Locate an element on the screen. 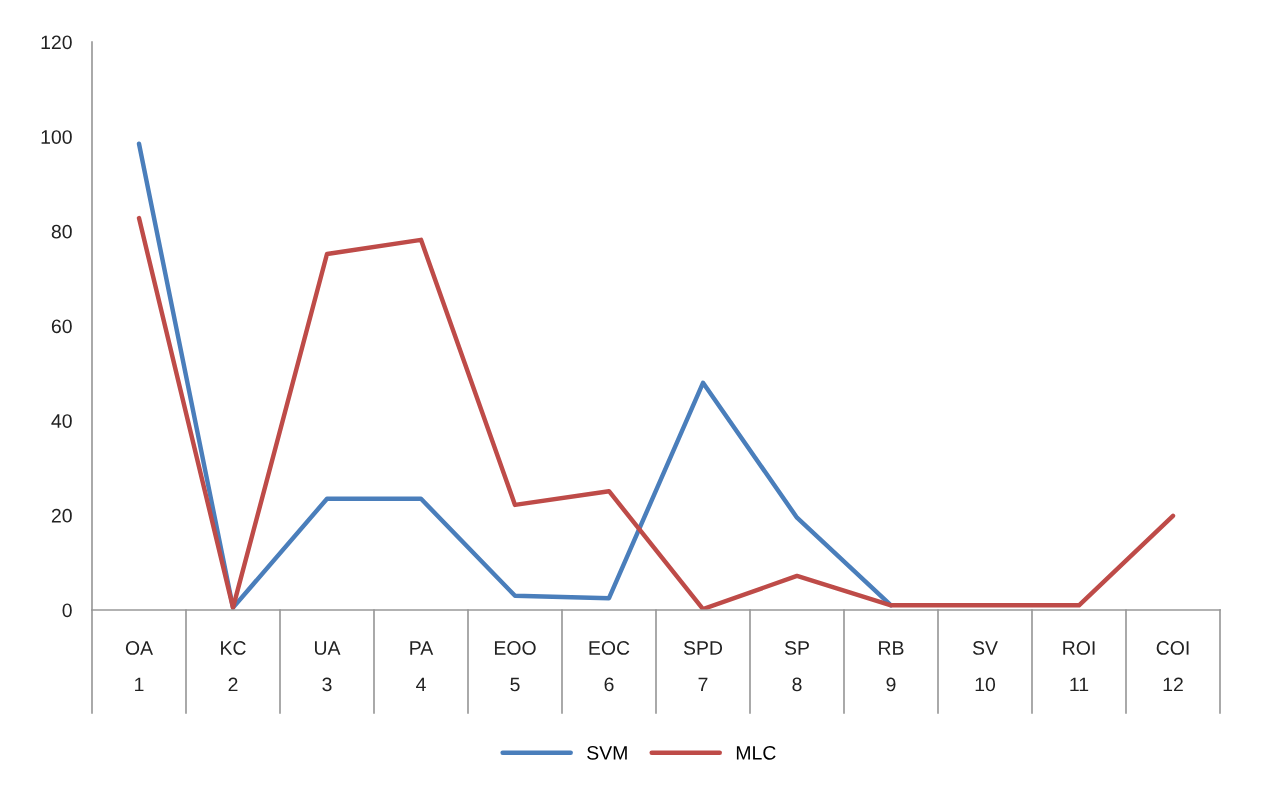  legend-label: MLC is located at coordinates (756, 752).